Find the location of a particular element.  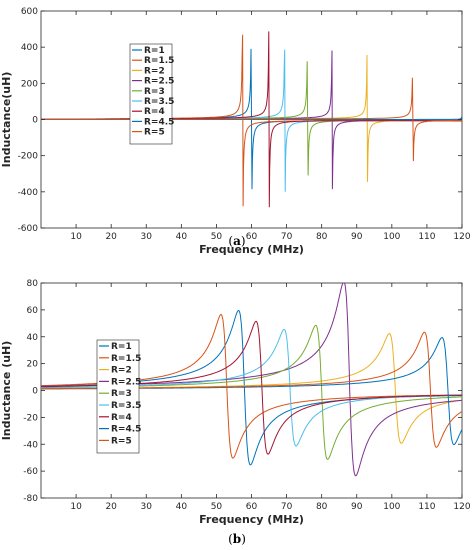

y-tick-label: -60 is located at coordinates (30, 472).